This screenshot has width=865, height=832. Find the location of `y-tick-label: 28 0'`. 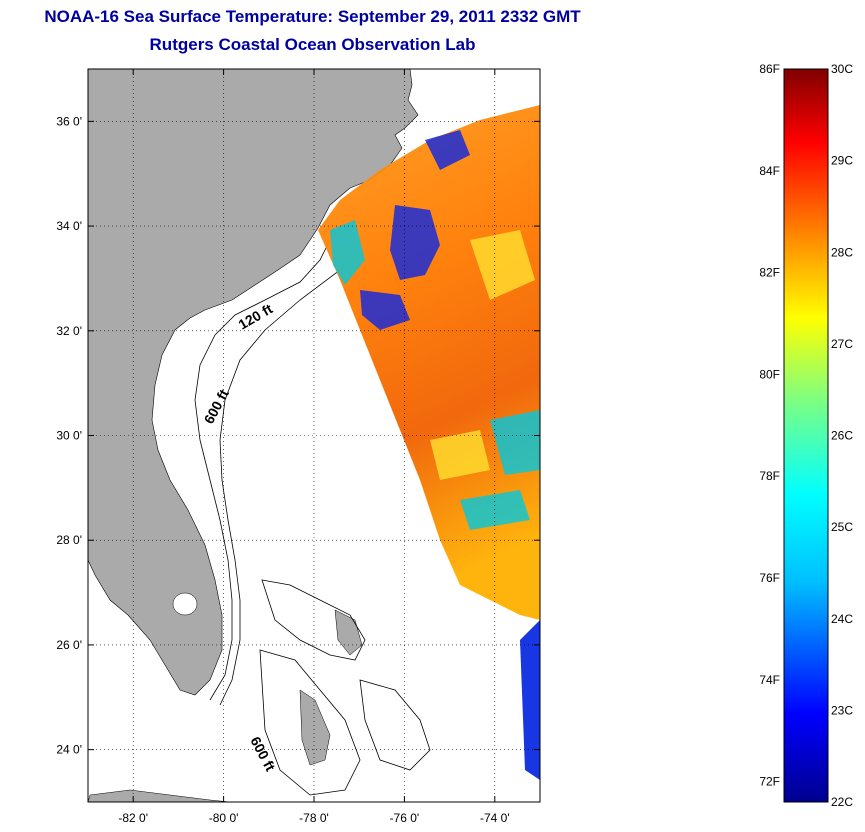

y-tick-label: 28 0' is located at coordinates (69, 540).